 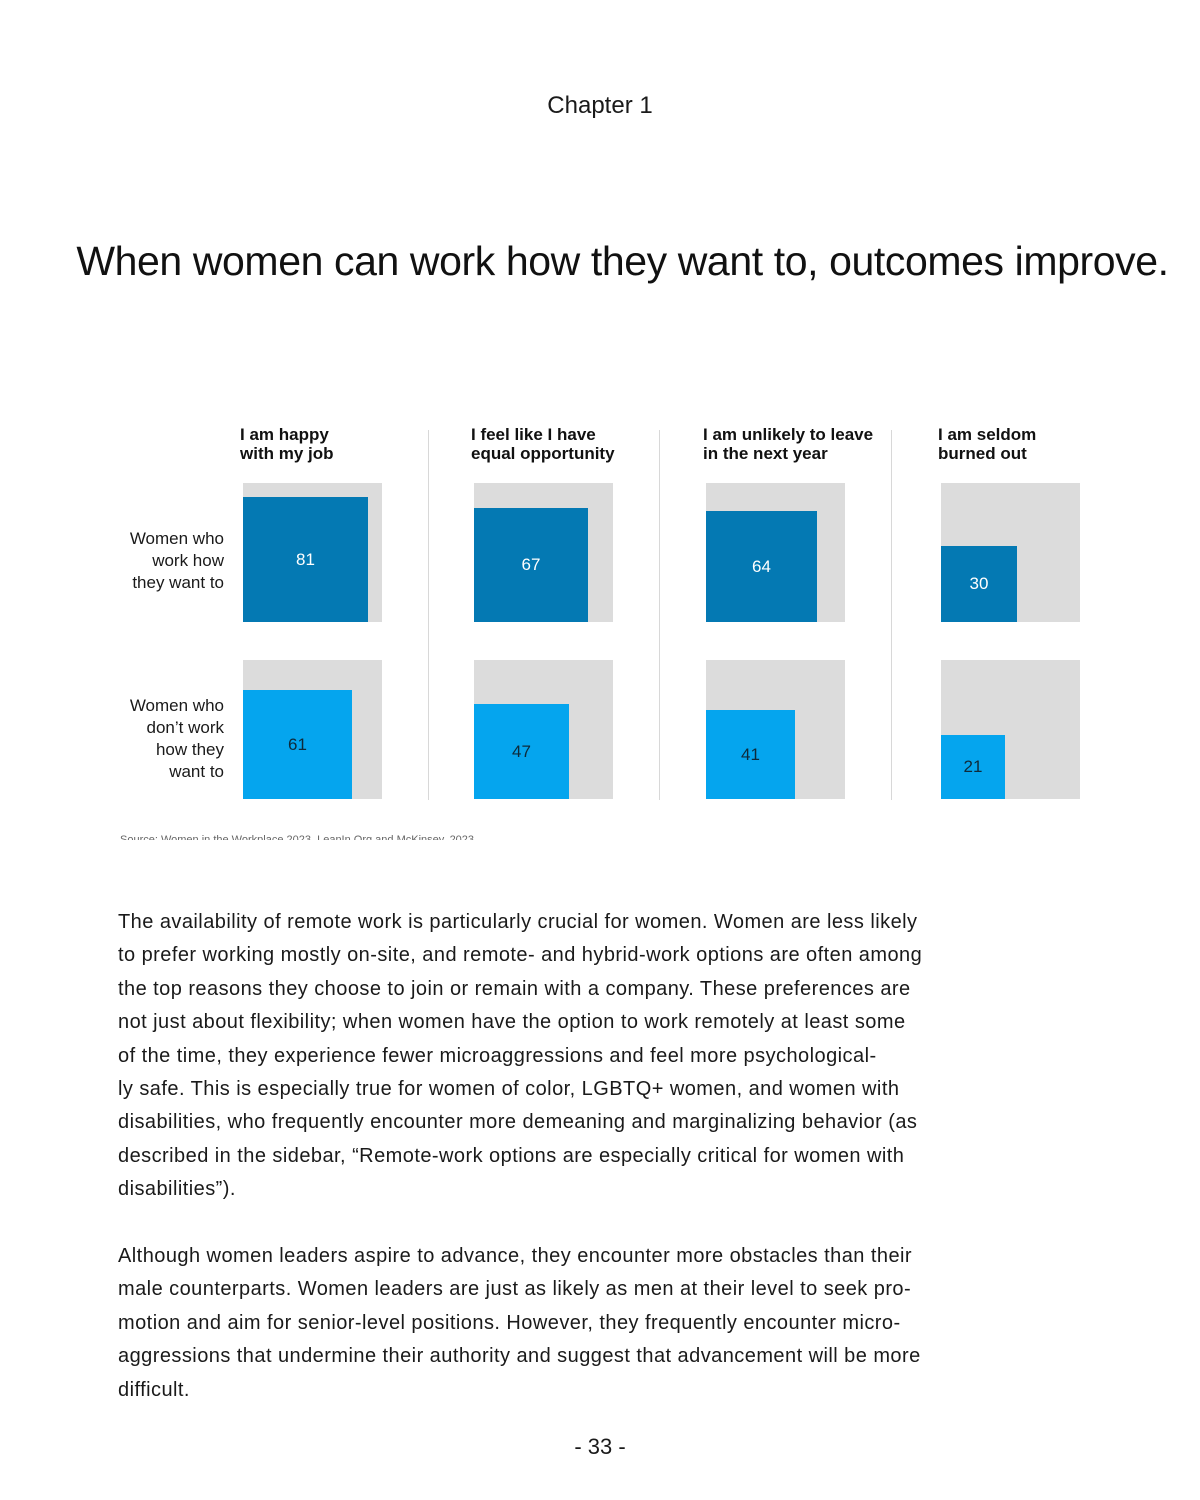 I want to click on page-number: - 33 -, so click(x=600, y=1446).